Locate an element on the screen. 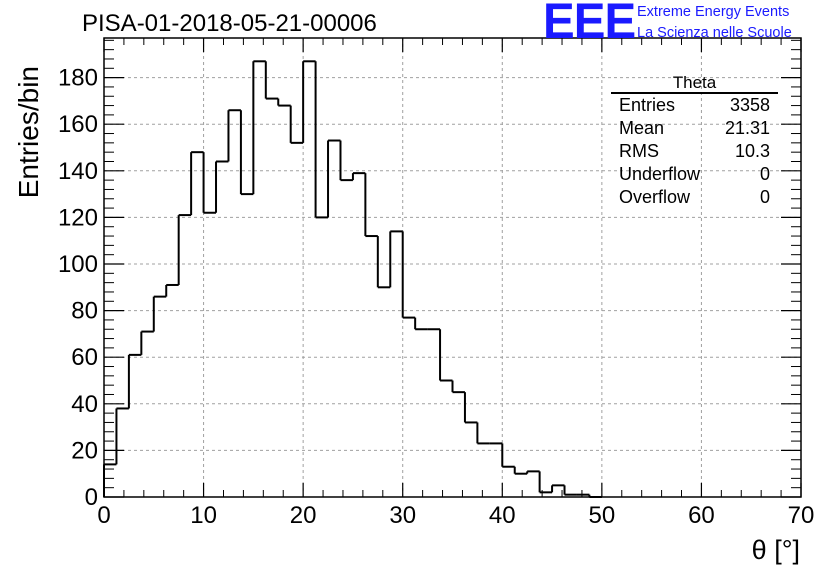  stats-row-rms: RMS 10.3 is located at coordinates (694, 151).